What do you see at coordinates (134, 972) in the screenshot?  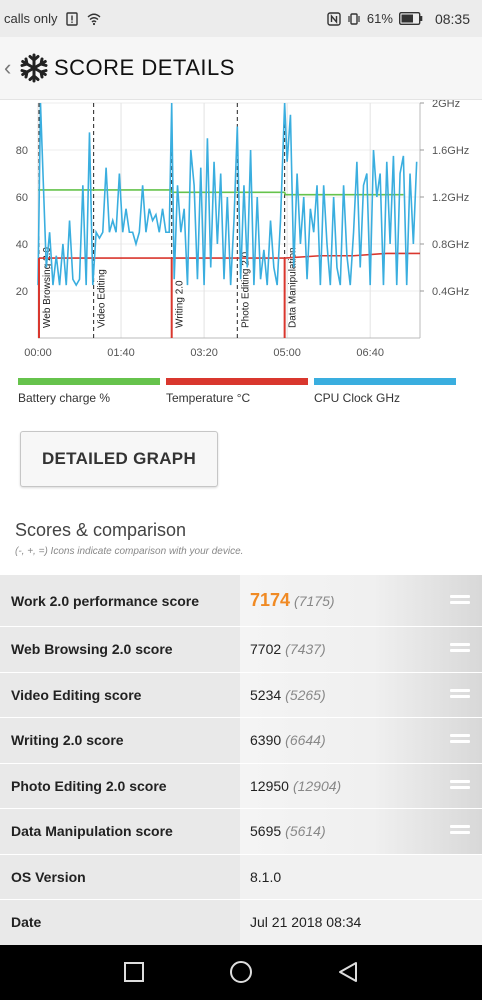 I see `recents-square-icon` at bounding box center [134, 972].